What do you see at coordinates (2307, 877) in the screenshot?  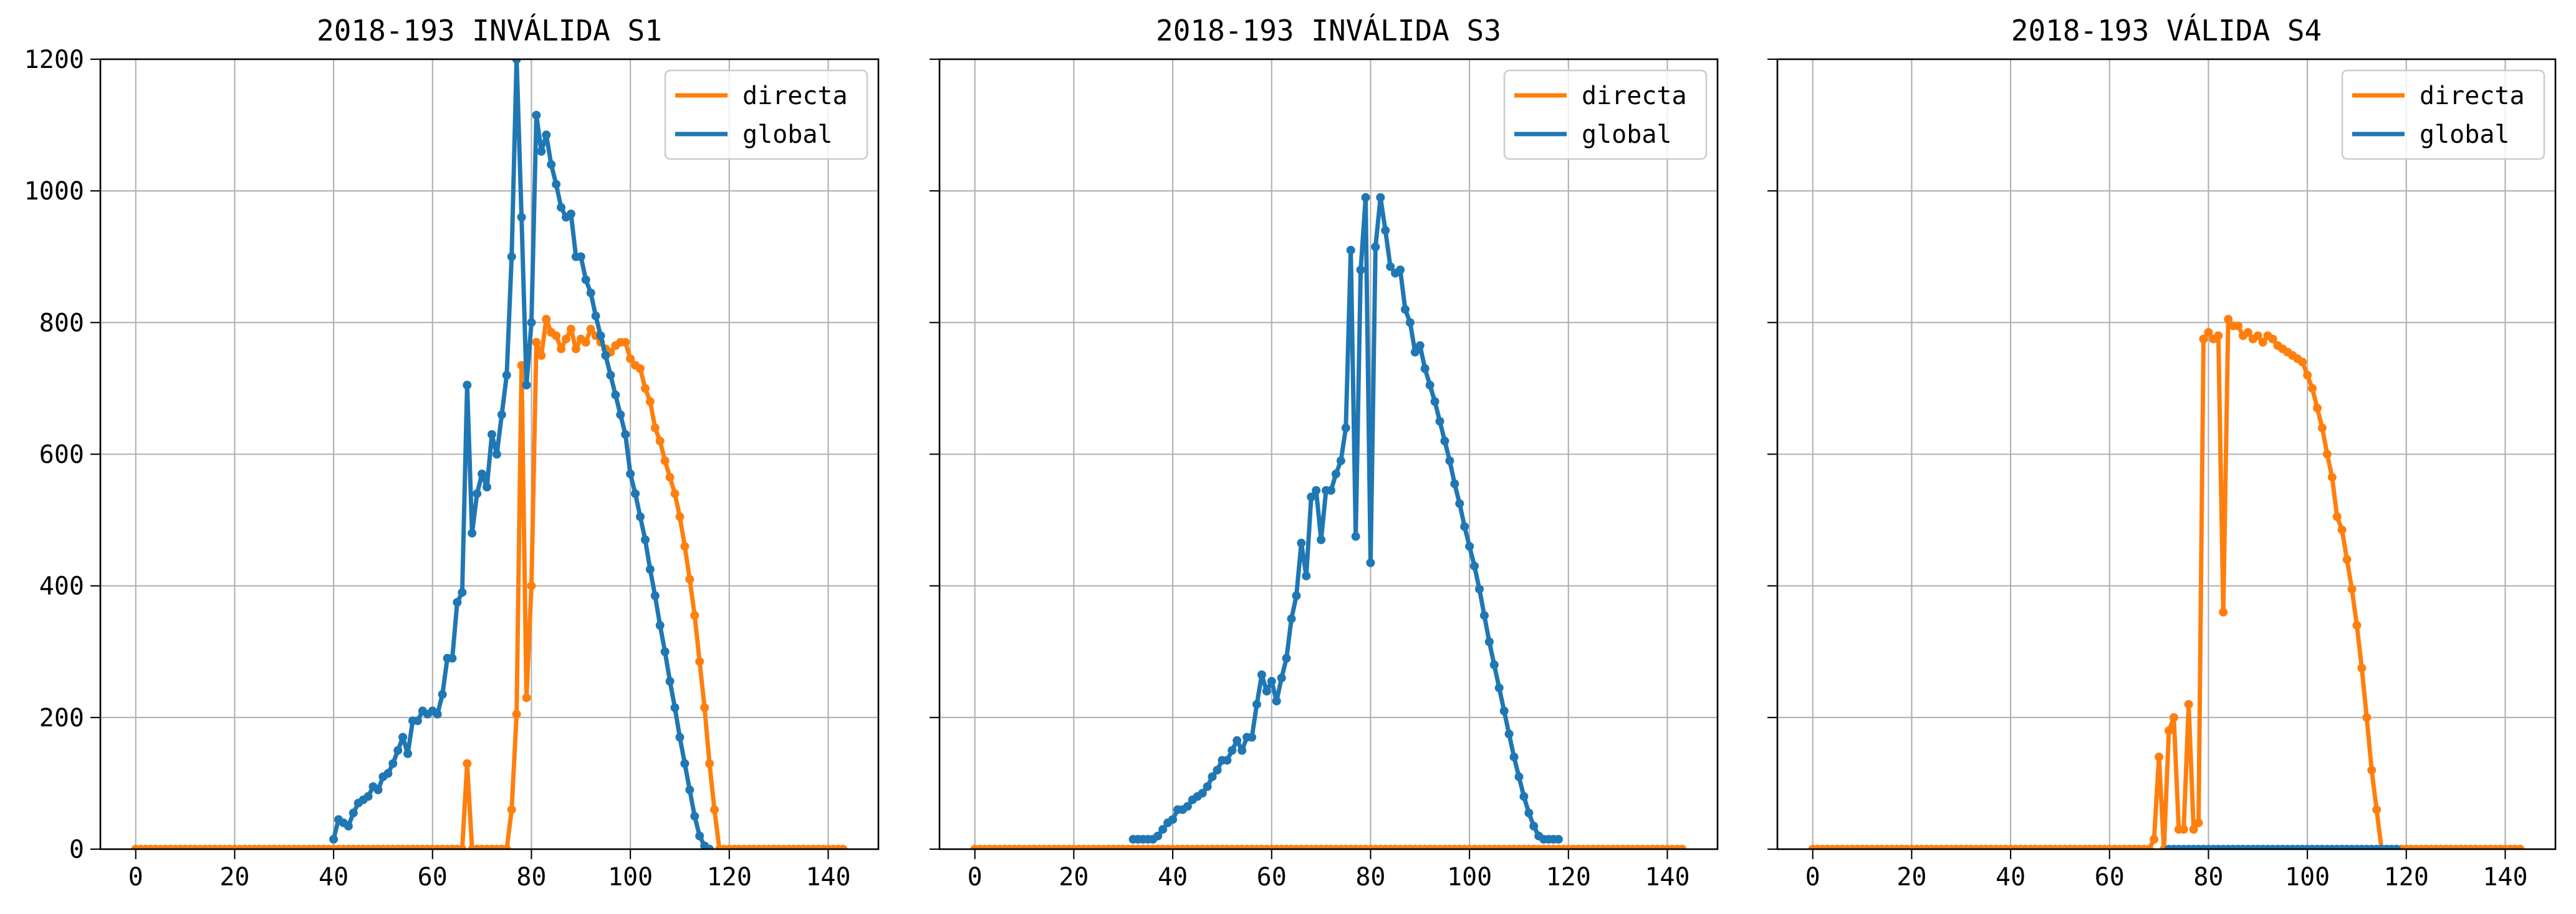 I see `x-tick-label: 100` at bounding box center [2307, 877].